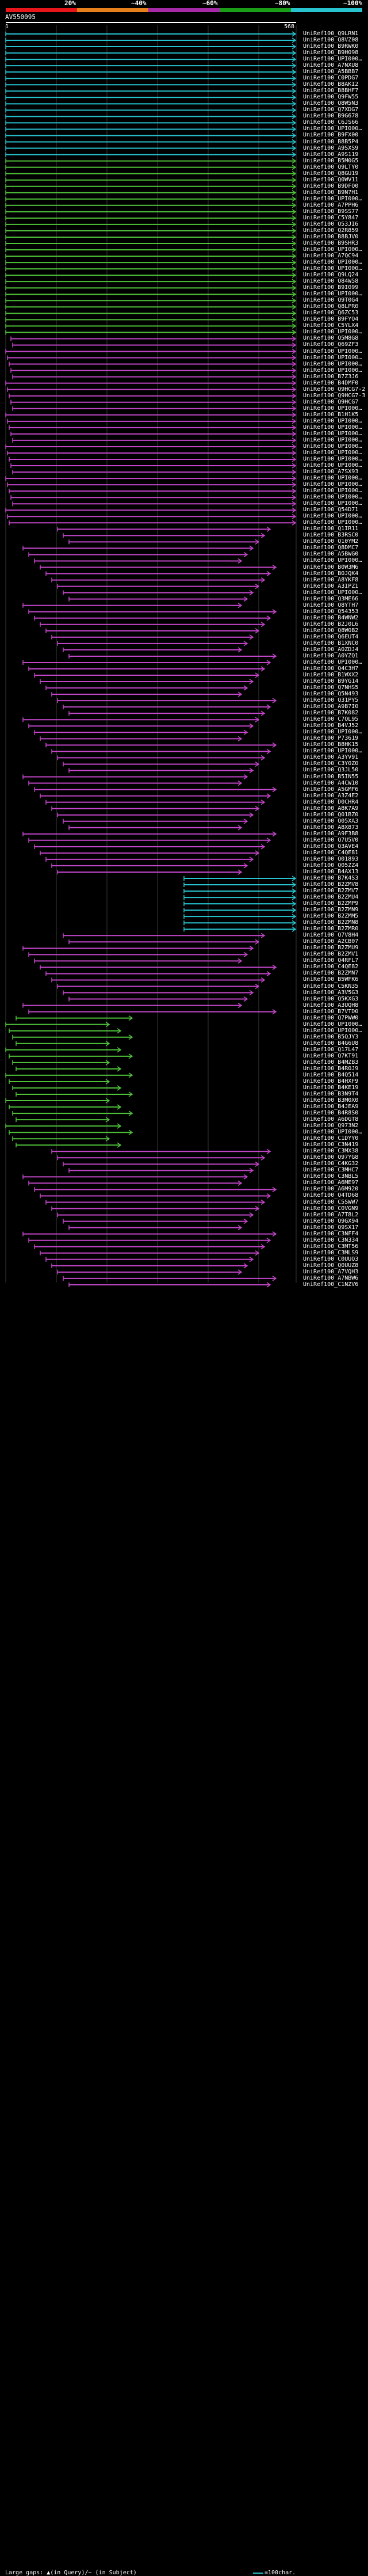  What do you see at coordinates (331, 586) in the screenshot?
I see `hit-label: UniRef100_A3IPZ1` at bounding box center [331, 586].